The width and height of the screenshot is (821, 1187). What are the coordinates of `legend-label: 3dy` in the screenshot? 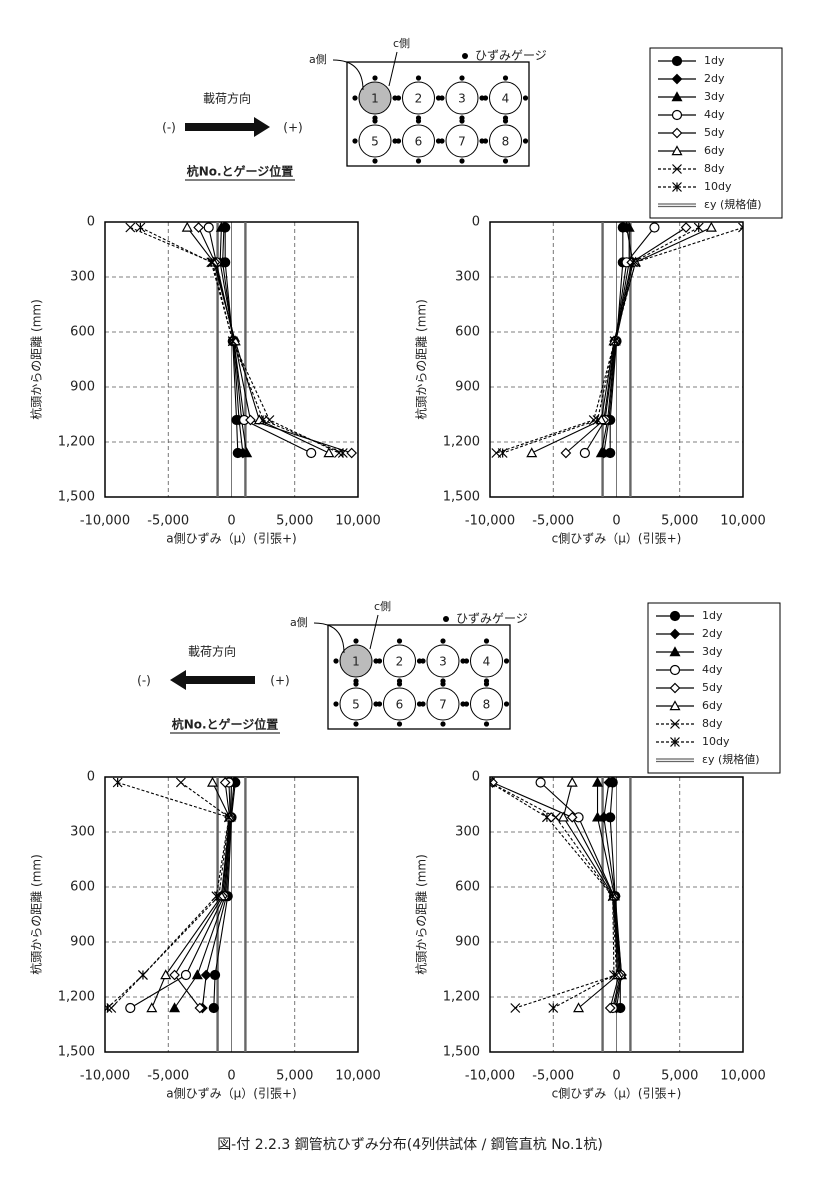 It's located at (714, 96).